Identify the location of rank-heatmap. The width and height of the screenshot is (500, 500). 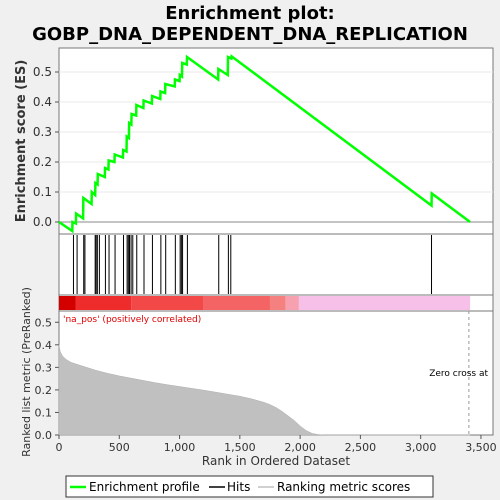
(265, 303).